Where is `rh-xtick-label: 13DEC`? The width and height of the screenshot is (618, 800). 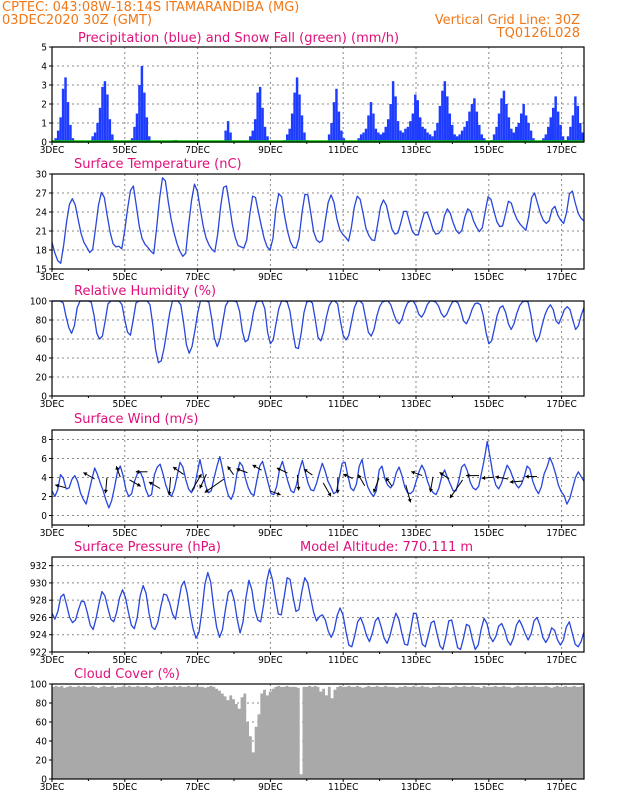 rh-xtick-label: 13DEC is located at coordinates (416, 404).